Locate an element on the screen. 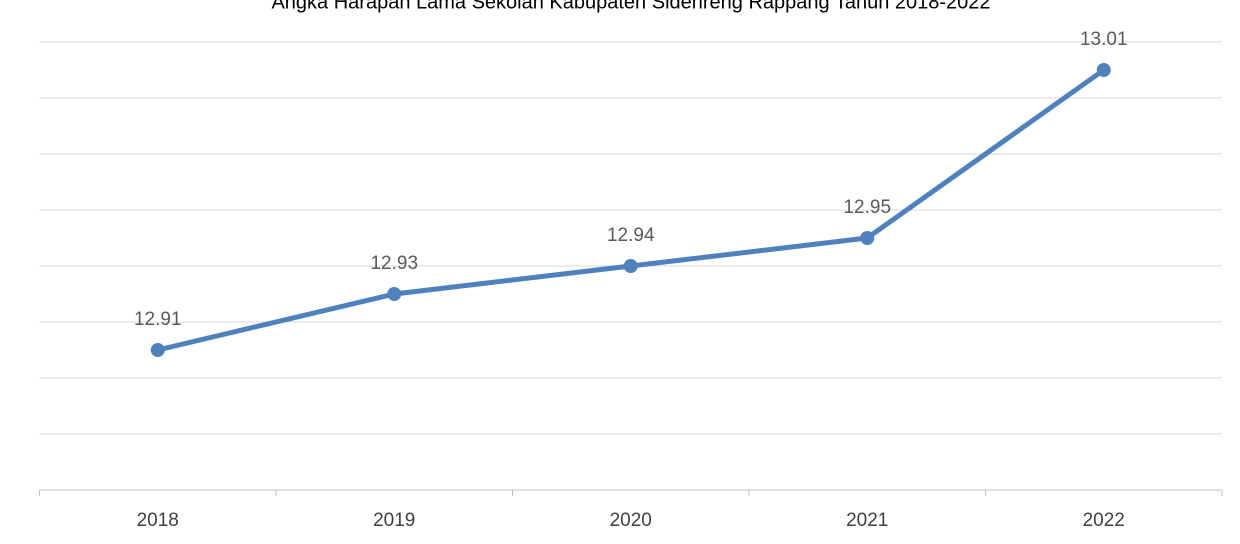 The width and height of the screenshot is (1240, 544). x-tick-label: 2021 is located at coordinates (867, 520).